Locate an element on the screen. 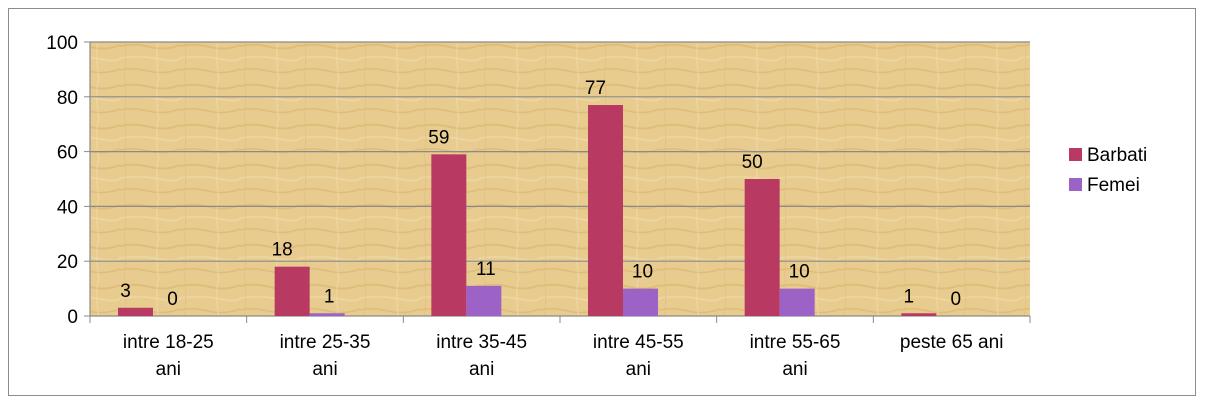 The height and width of the screenshot is (405, 1207). legend: Barbati Femei is located at coordinates (1108, 170).